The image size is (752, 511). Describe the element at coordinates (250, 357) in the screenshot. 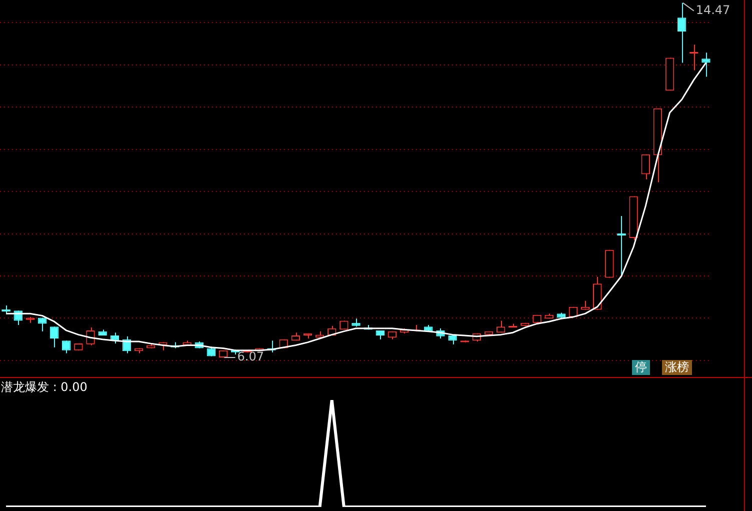

I see `annotation: 6.07` at that location.